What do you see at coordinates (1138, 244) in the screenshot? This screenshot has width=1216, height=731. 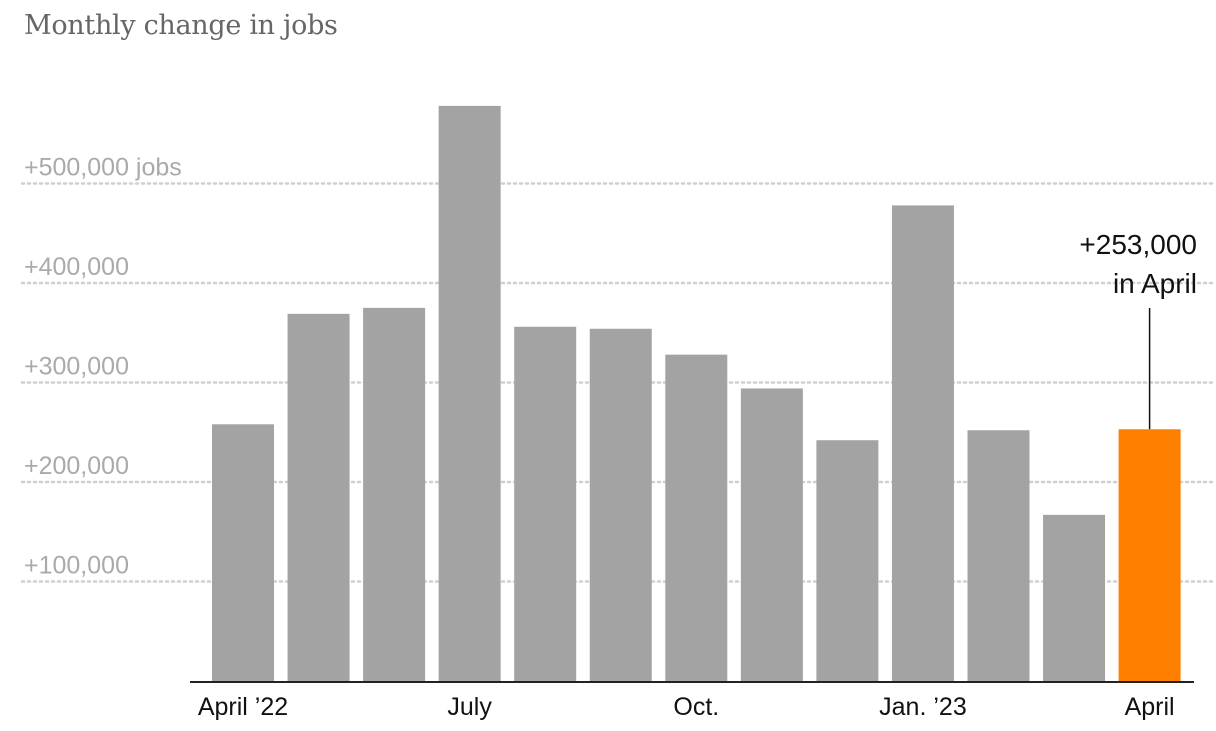 I see `annotation-value: +253,000` at bounding box center [1138, 244].